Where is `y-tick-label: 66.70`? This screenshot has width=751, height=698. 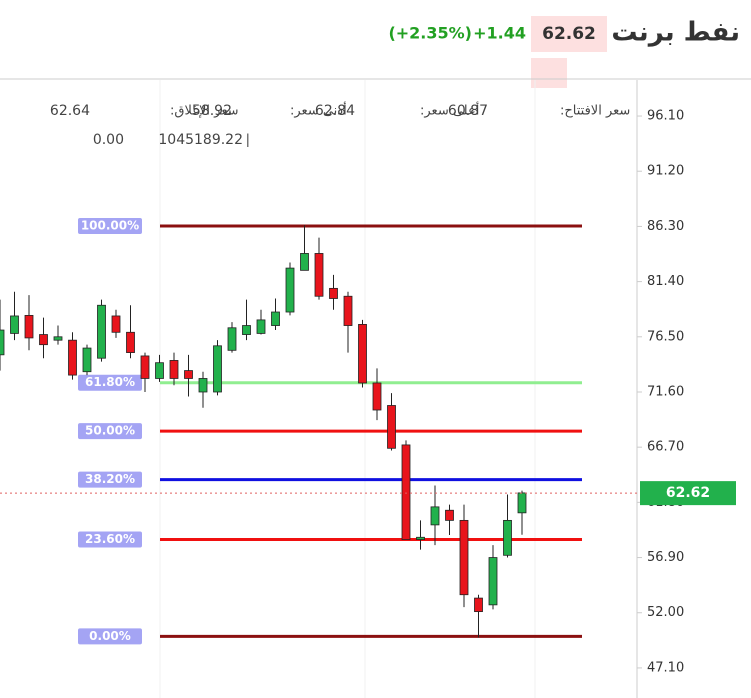
y-tick-label: 66.70 is located at coordinates (665, 447).